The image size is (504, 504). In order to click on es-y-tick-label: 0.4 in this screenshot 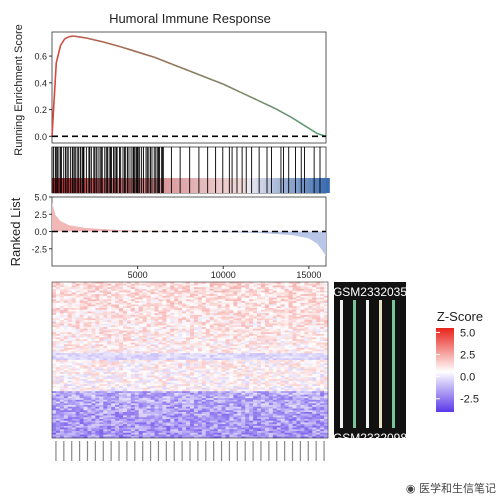, I will do `click(40, 83)`.